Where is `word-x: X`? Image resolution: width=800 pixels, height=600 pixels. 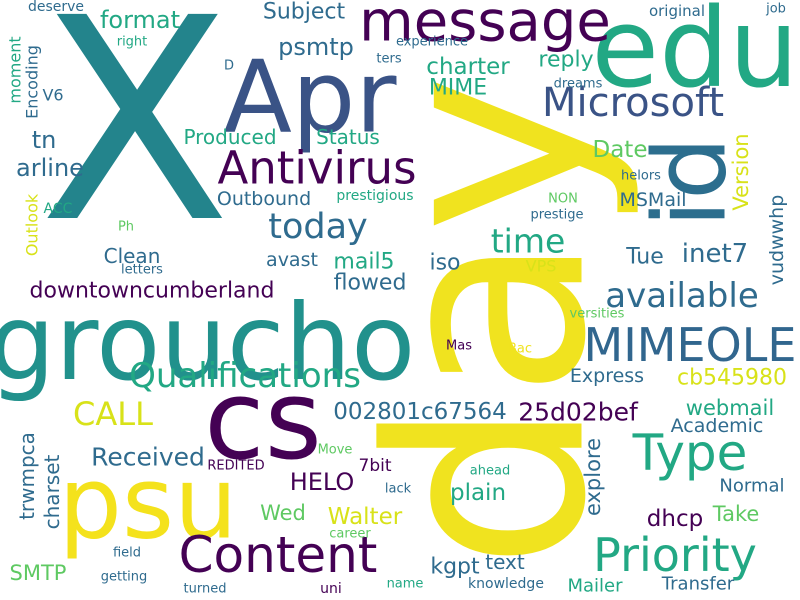 word-x: X is located at coordinates (135, 142).